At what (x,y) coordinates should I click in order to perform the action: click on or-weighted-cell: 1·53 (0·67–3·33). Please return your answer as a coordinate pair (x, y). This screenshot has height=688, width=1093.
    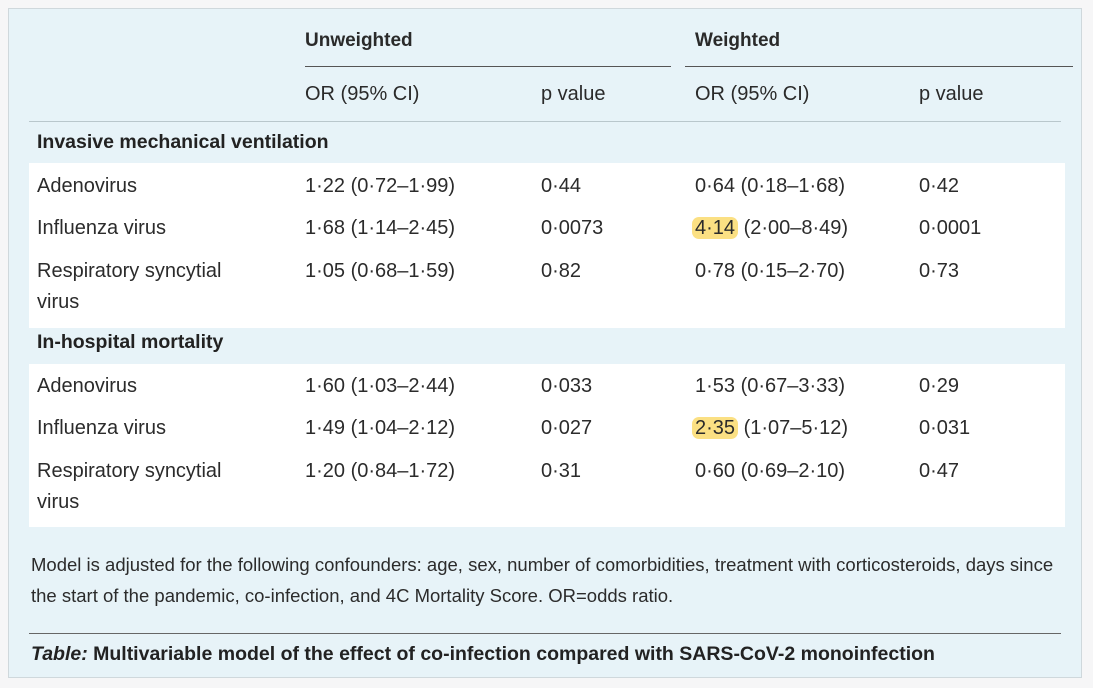
    Looking at the image, I should click on (770, 386).